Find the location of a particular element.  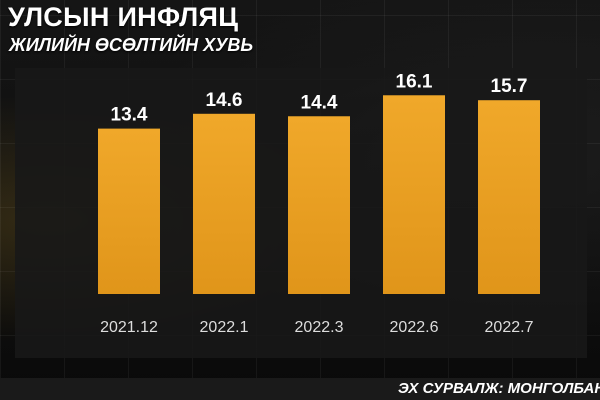

x-tick-label: 2022.7 is located at coordinates (509, 327).